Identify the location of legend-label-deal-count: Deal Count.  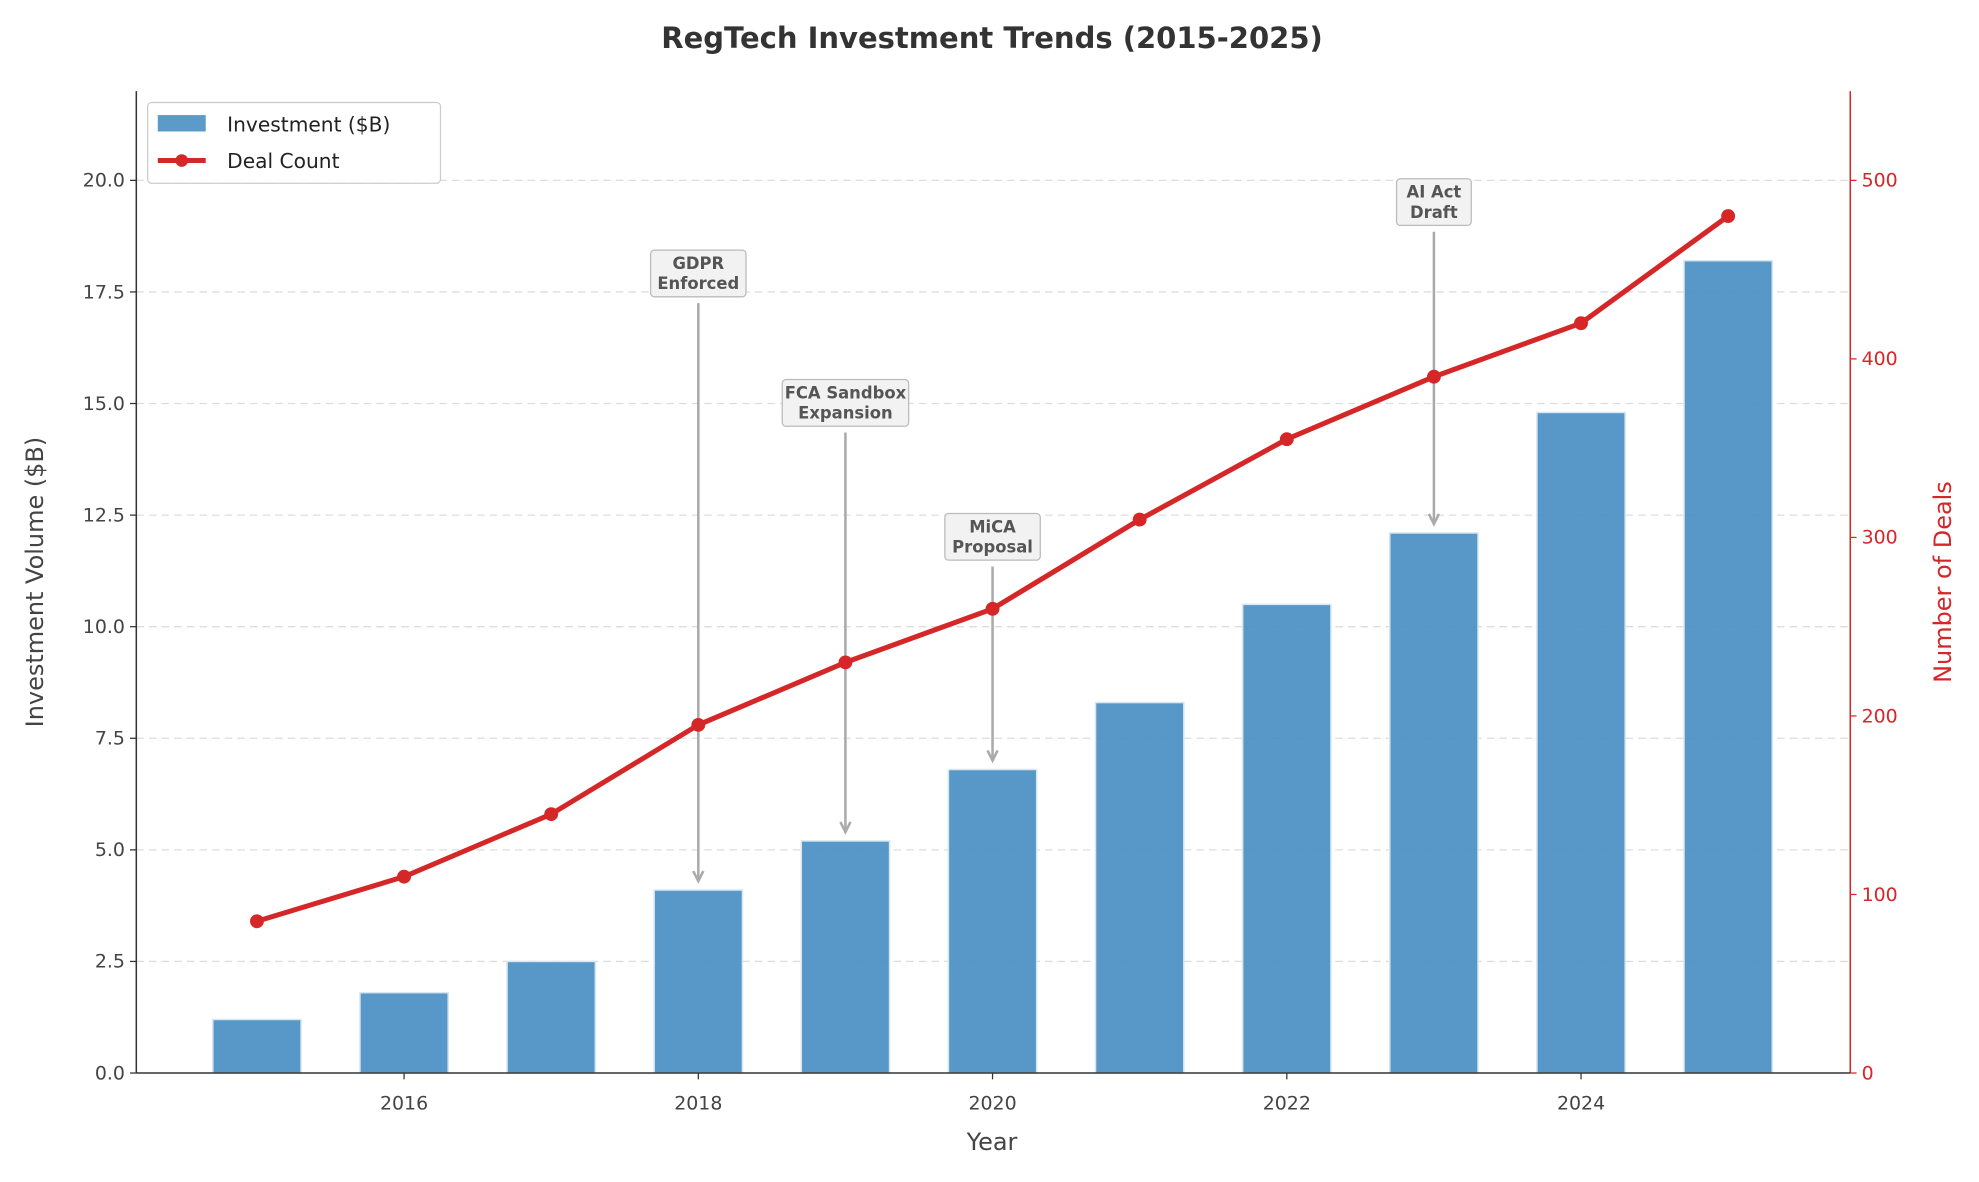
(283, 161).